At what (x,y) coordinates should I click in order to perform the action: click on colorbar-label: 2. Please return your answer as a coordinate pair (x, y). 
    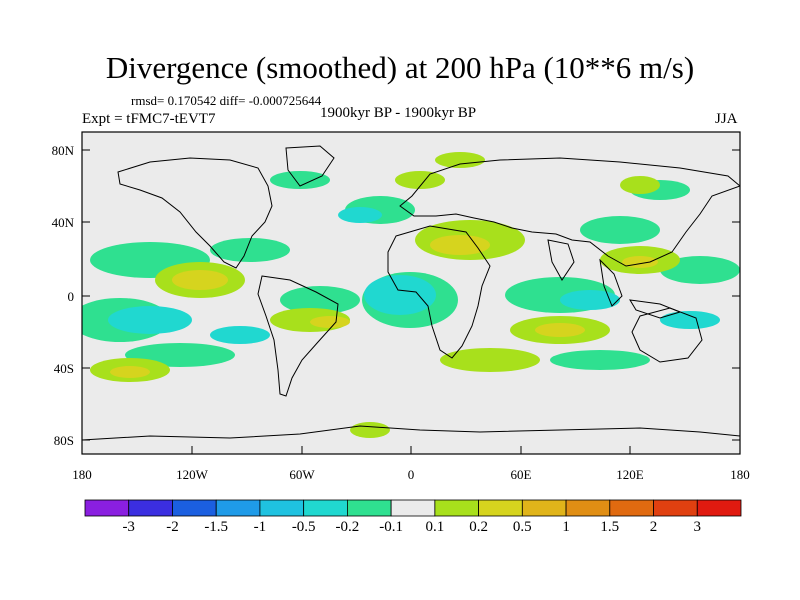
    Looking at the image, I should click on (653, 527).